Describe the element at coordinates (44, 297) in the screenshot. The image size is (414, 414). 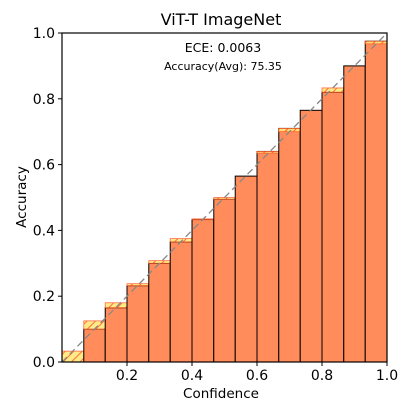
I see `y-tick-label: 0.2` at that location.